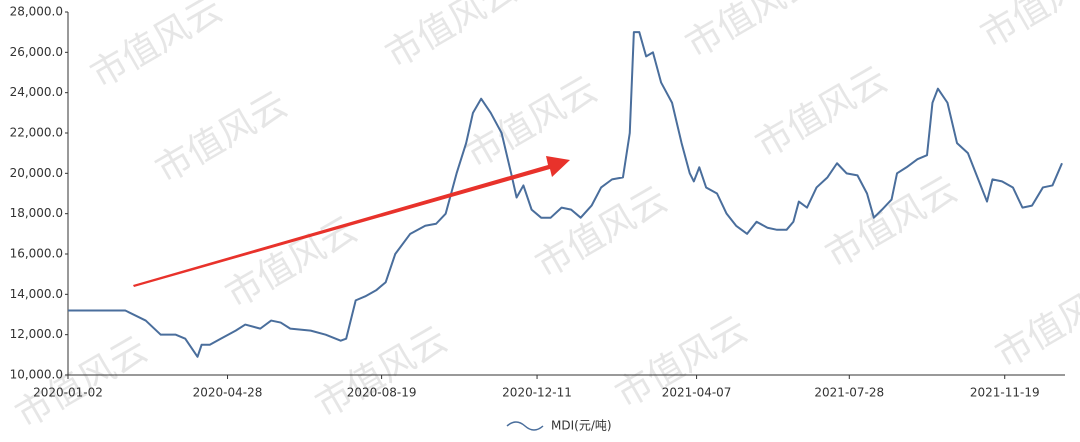 The image size is (1080, 442). What do you see at coordinates (36, 52) in the screenshot?
I see `y-tick-label: 26,000.0` at bounding box center [36, 52].